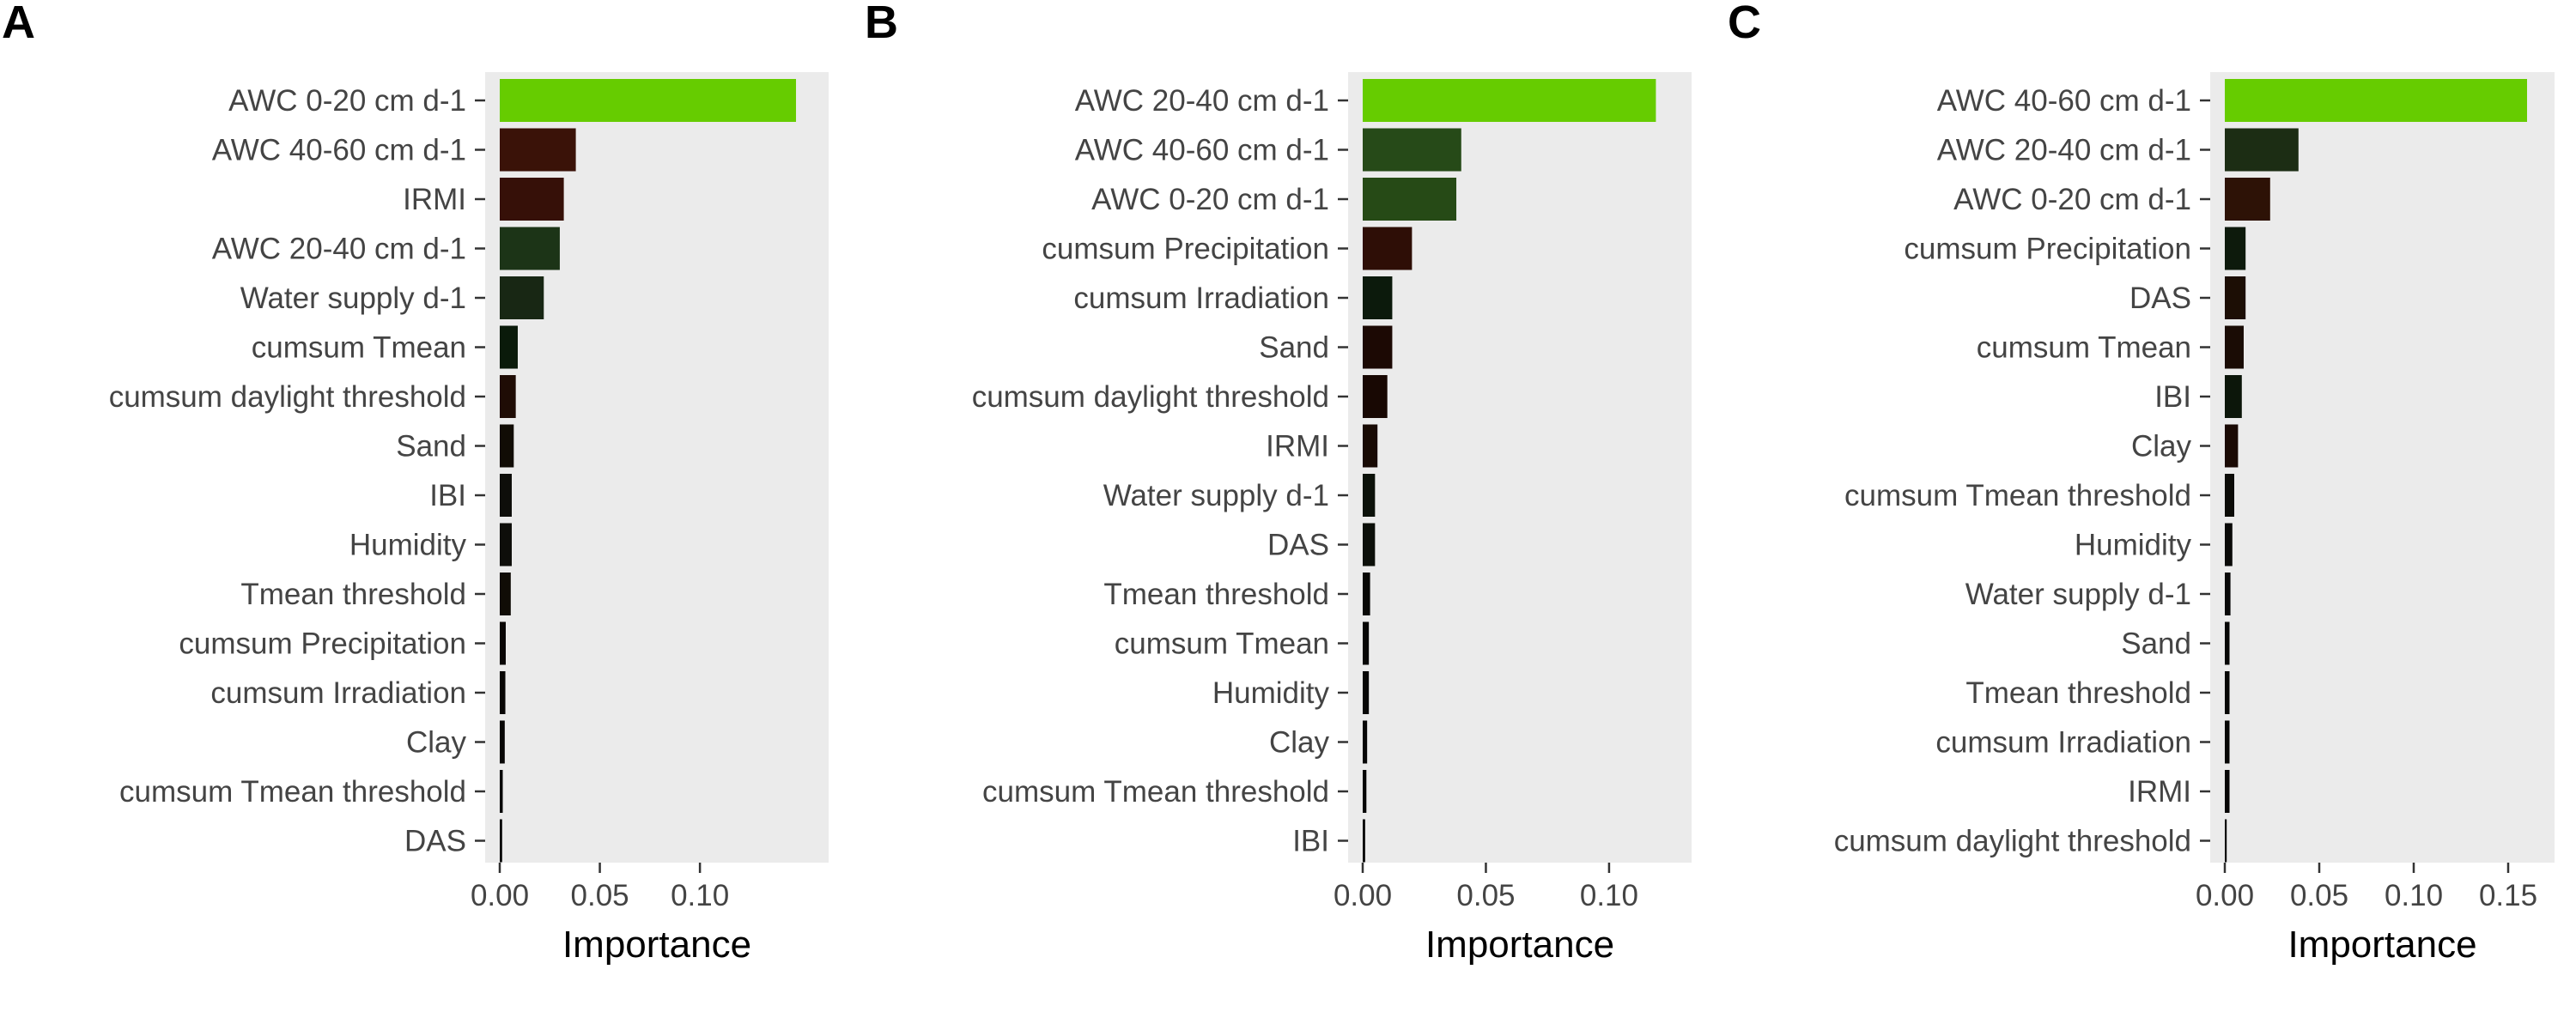  Describe the element at coordinates (2508, 895) in the screenshot. I see `x-tick-label: 0.15` at that location.